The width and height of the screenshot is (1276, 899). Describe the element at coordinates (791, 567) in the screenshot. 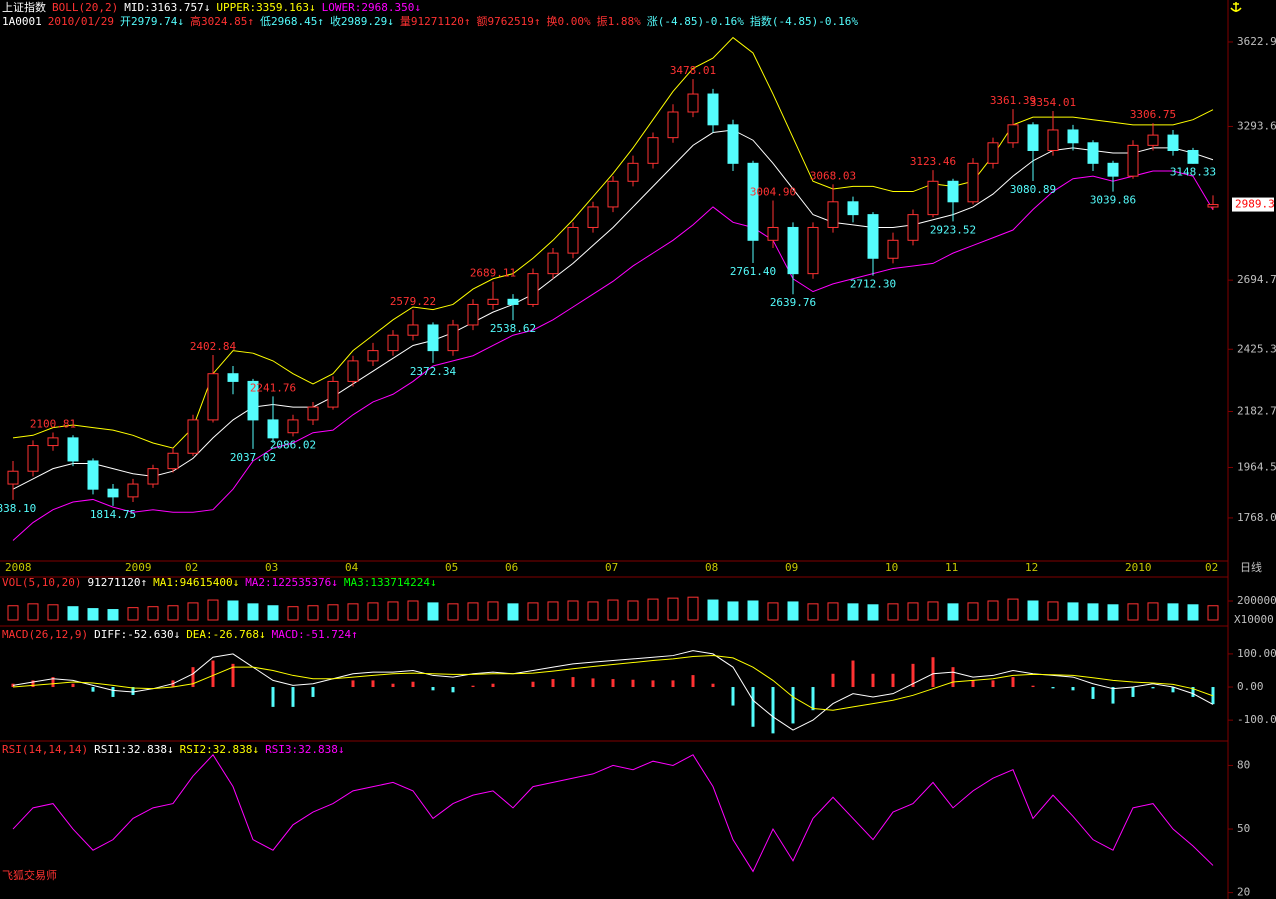

I see `x-tick-label: 09` at that location.